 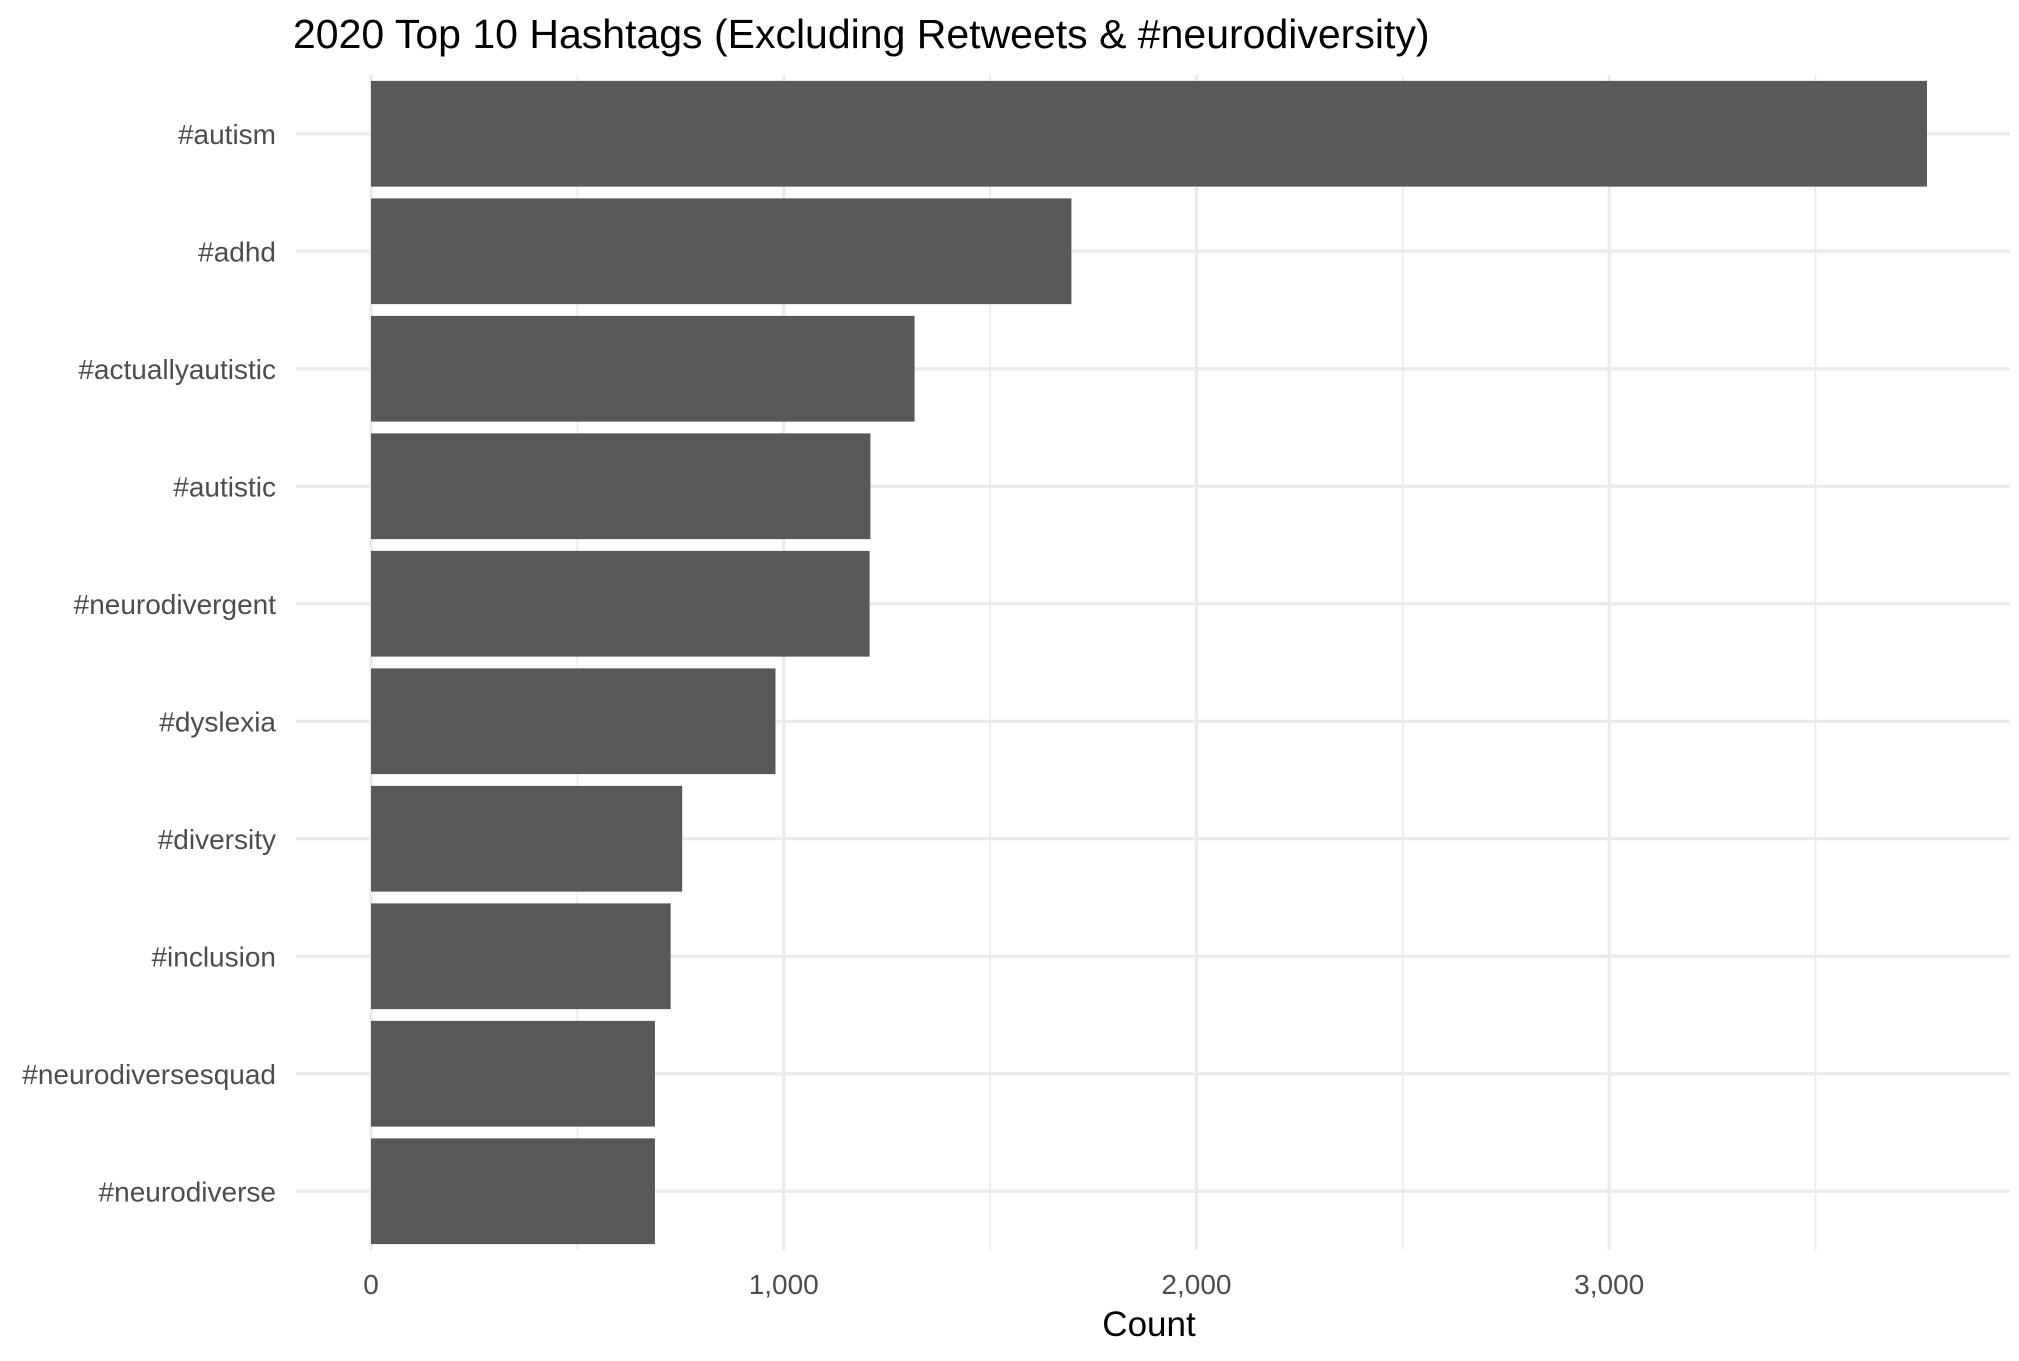 What do you see at coordinates (1196, 1284) in the screenshot?
I see `x-tick-label: 2,000` at bounding box center [1196, 1284].